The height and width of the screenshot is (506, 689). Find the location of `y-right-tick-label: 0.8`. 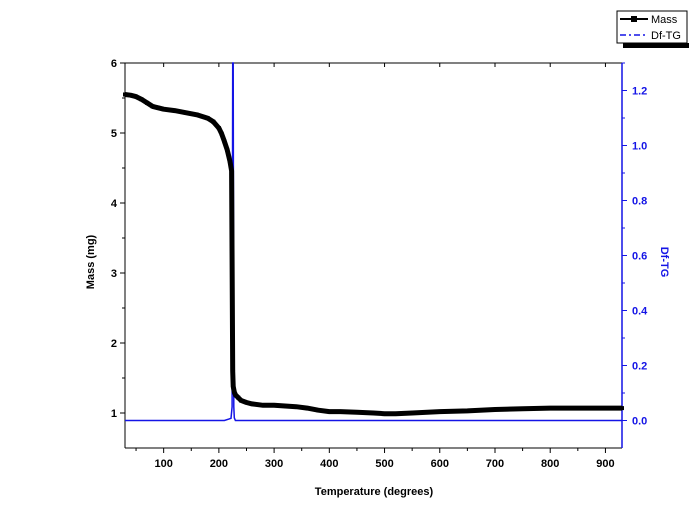

y-right-tick-label: 0.8 is located at coordinates (639, 202).